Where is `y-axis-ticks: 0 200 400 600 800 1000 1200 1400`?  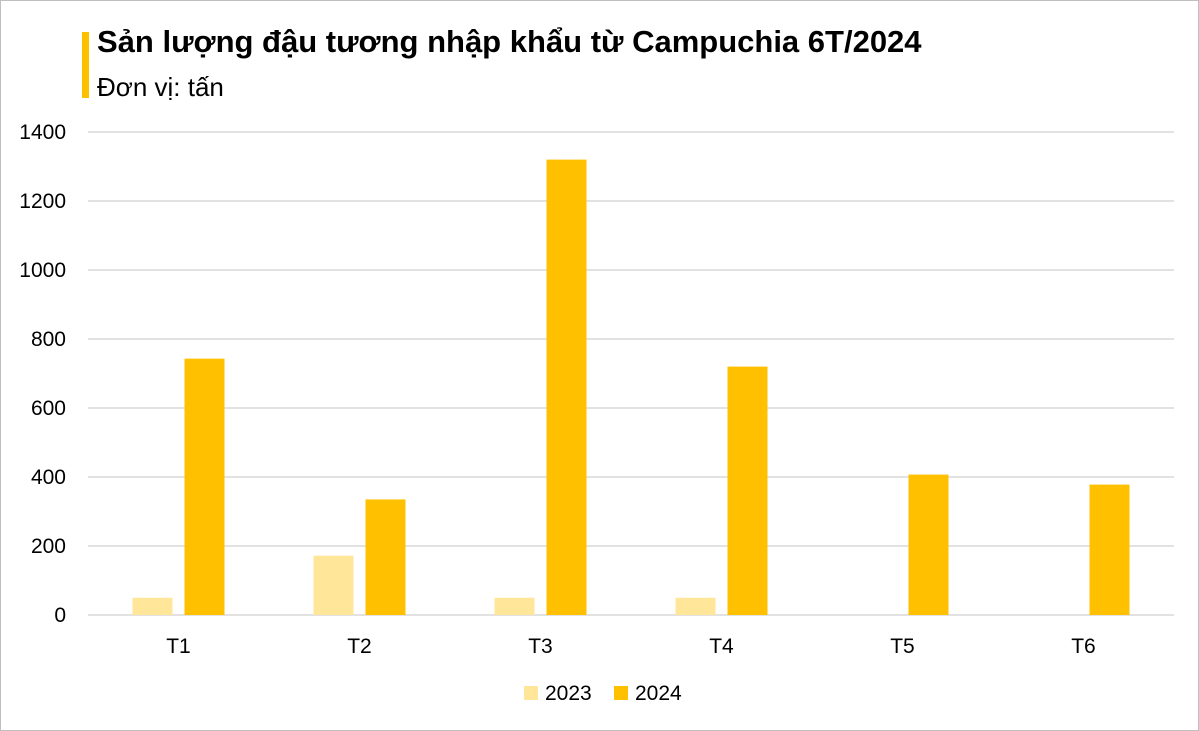
y-axis-ticks: 0 200 400 600 800 1000 1200 1400 is located at coordinates (42, 374).